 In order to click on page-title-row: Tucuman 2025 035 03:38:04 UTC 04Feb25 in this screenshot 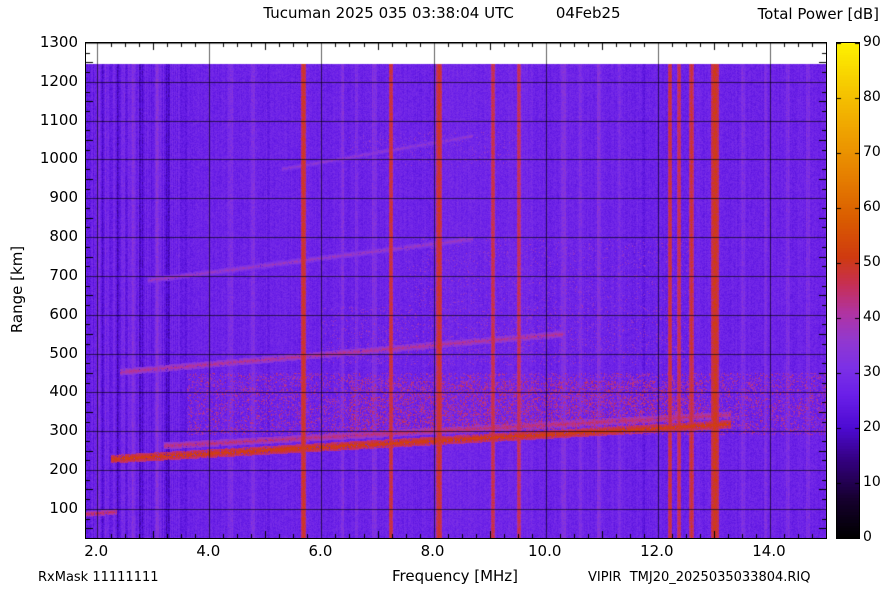, I will do `click(442, 13)`.